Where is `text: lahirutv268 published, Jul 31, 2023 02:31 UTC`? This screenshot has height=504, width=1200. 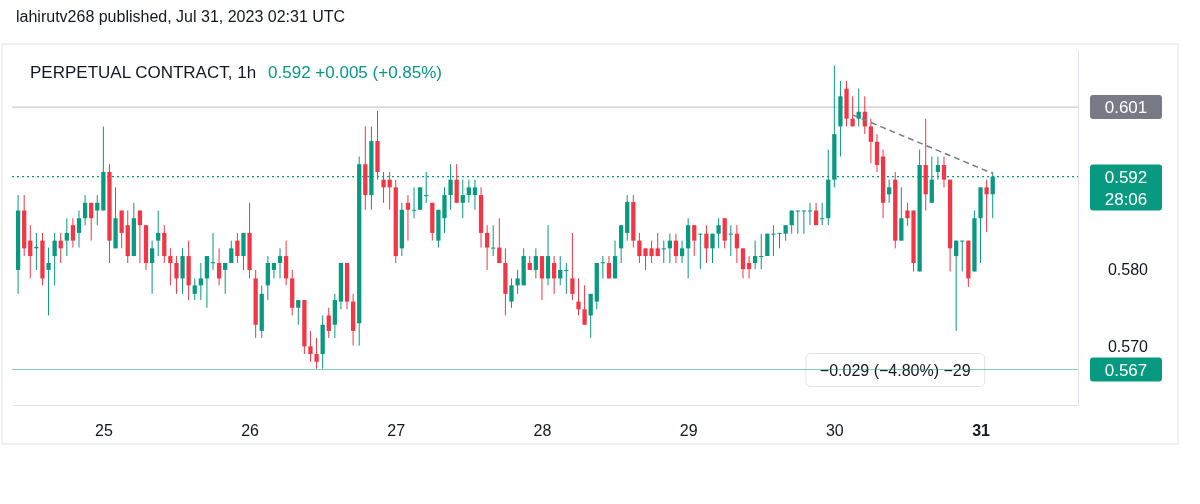
text: lahirutv268 published, Jul 31, 2023 02:31 UTC is located at coordinates (181, 16).